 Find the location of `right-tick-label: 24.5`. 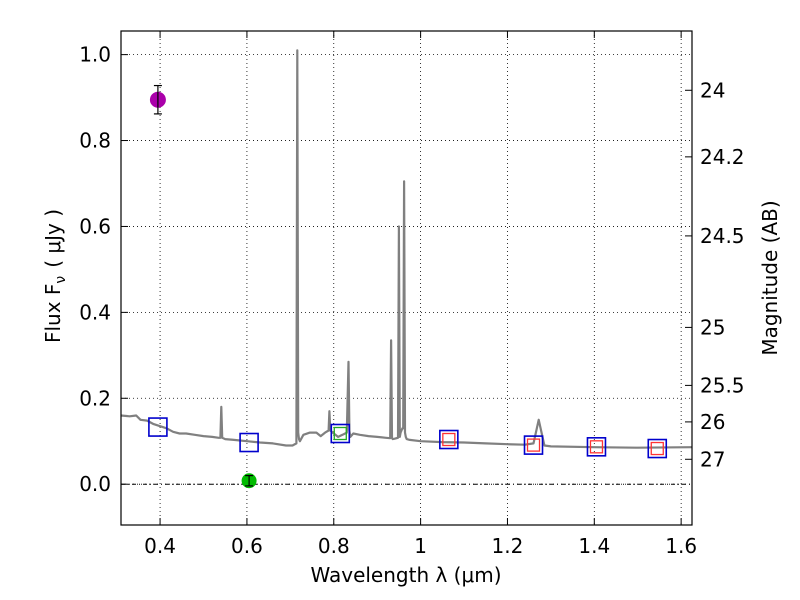

right-tick-label: 24.5 is located at coordinates (722, 236).